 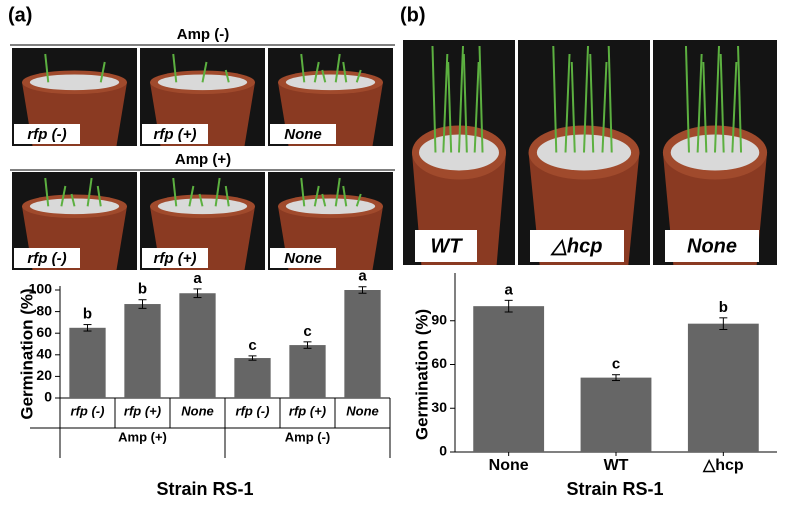 I want to click on photo-label: WT, so click(x=446, y=246).